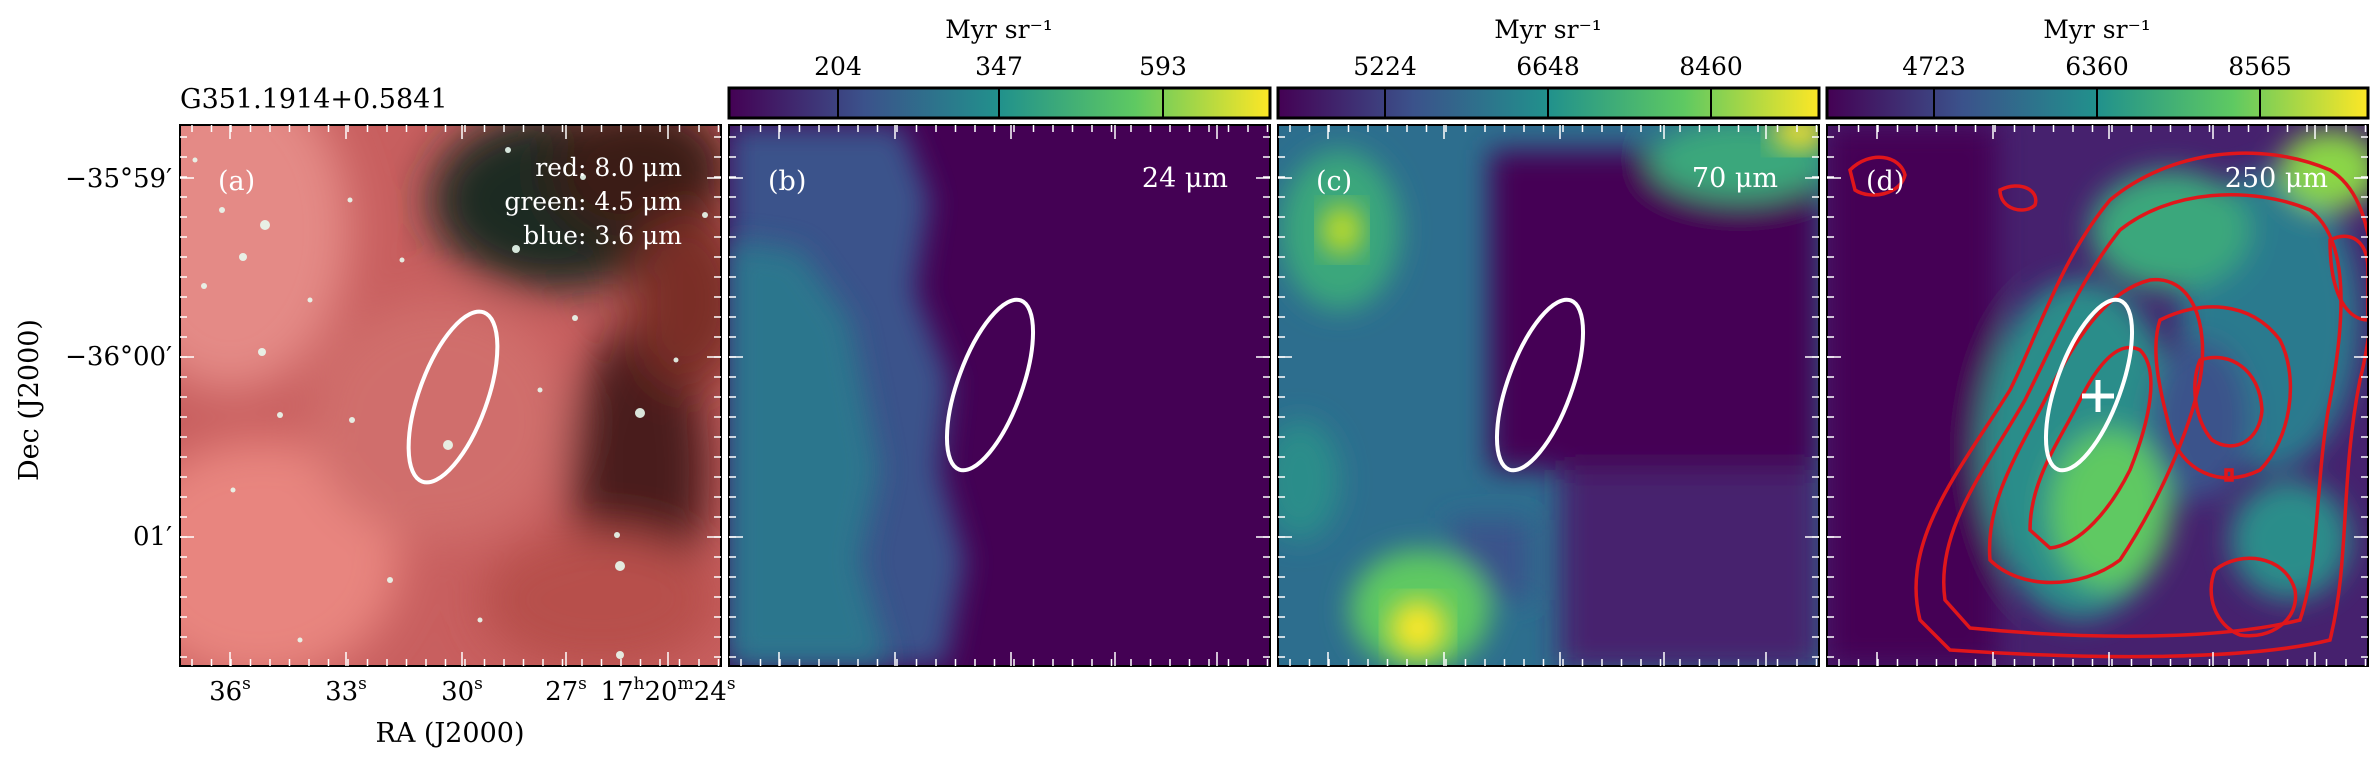 The height and width of the screenshot is (762, 2379). What do you see at coordinates (1934, 66) in the screenshot?
I see `colorbar-tick-d-1: 4723` at bounding box center [1934, 66].